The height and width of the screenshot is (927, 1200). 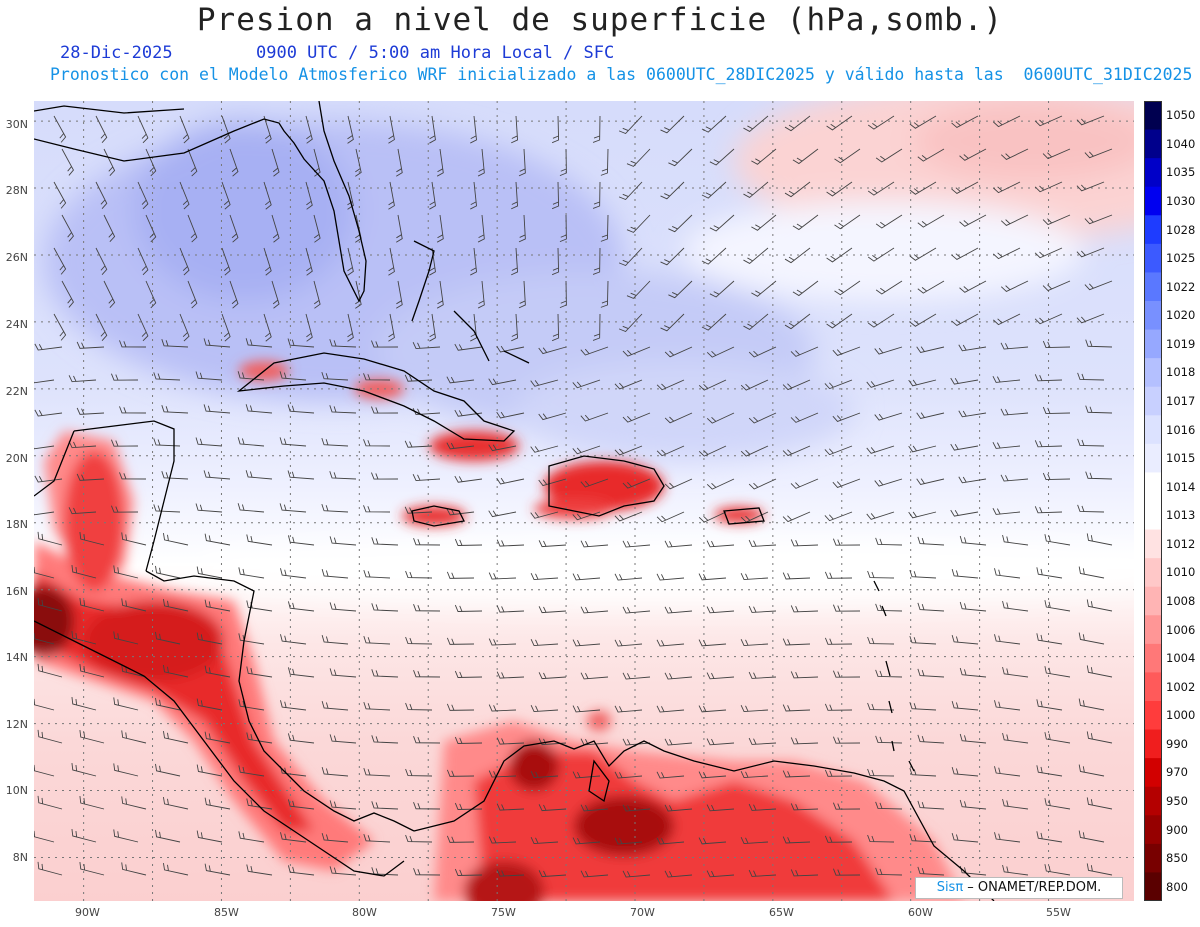 What do you see at coordinates (16, 190) in the screenshot?
I see `lat-label-28n: 28N` at bounding box center [16, 190].